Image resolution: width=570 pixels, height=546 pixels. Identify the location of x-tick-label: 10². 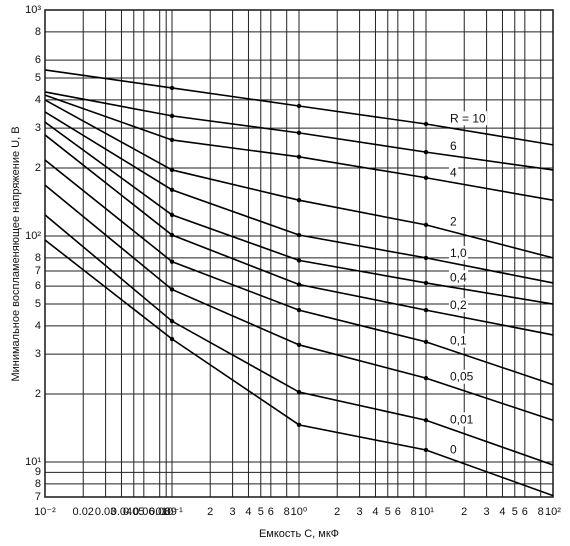
(553, 512).